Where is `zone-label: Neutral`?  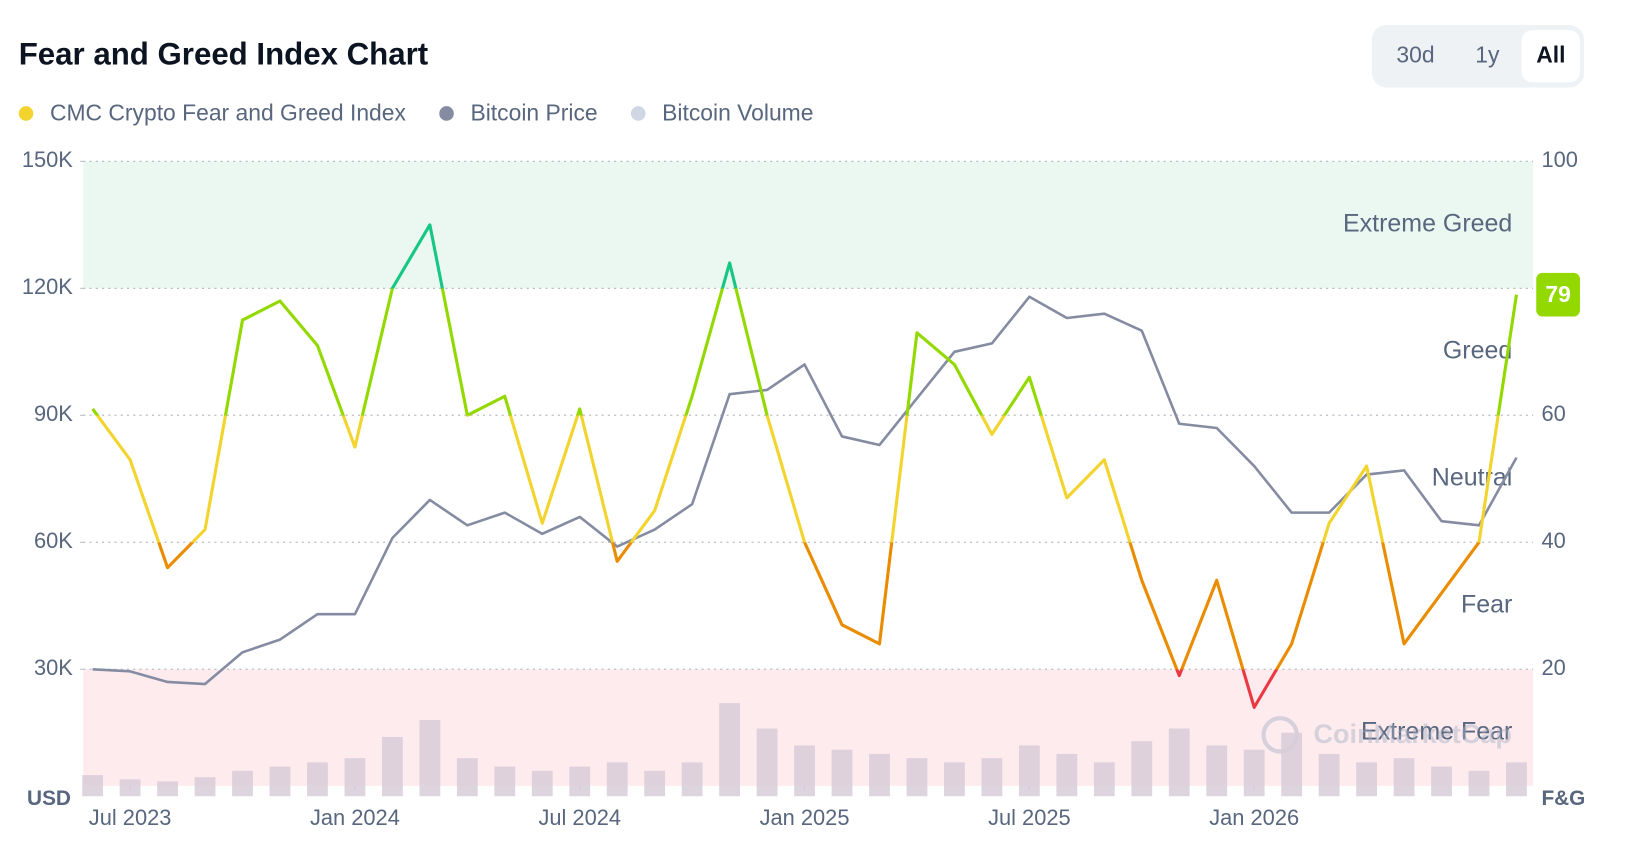 zone-label: Neutral is located at coordinates (1472, 477).